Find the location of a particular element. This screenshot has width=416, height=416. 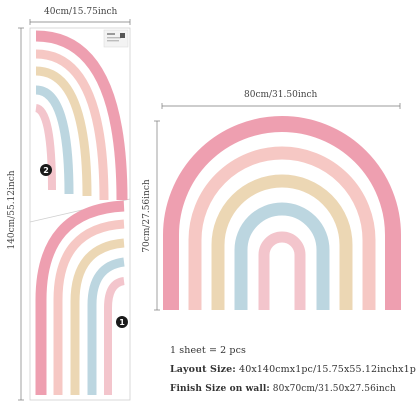

sheet-width-dimension is located at coordinates (80, 22).